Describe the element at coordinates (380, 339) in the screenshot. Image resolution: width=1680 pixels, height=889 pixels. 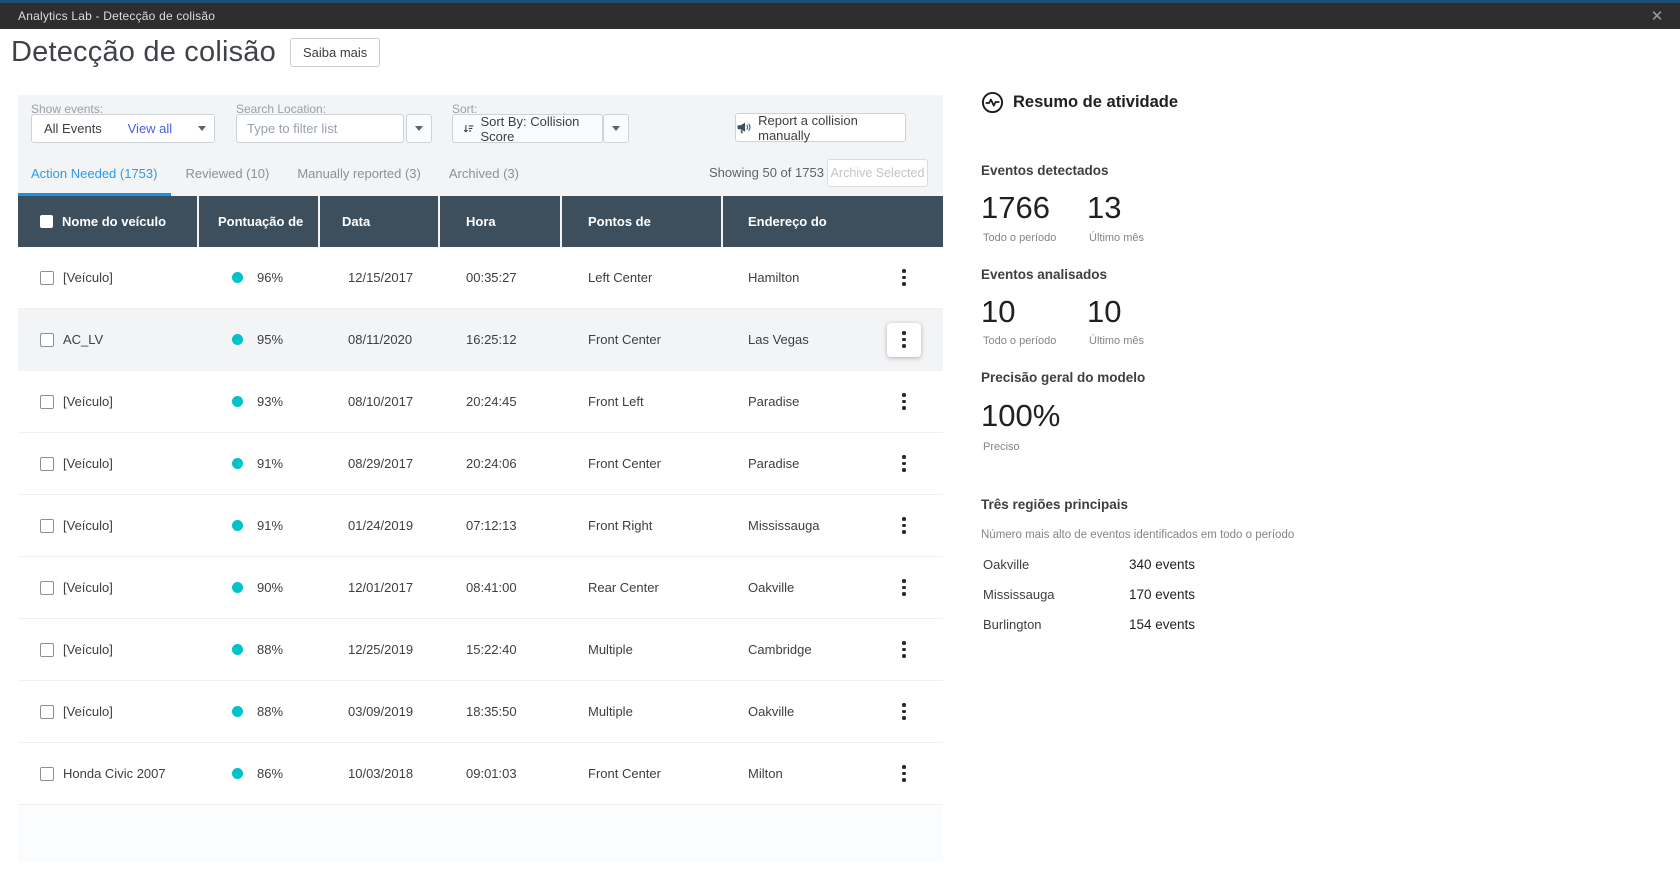
I see `event-date: 08/11/2020` at that location.